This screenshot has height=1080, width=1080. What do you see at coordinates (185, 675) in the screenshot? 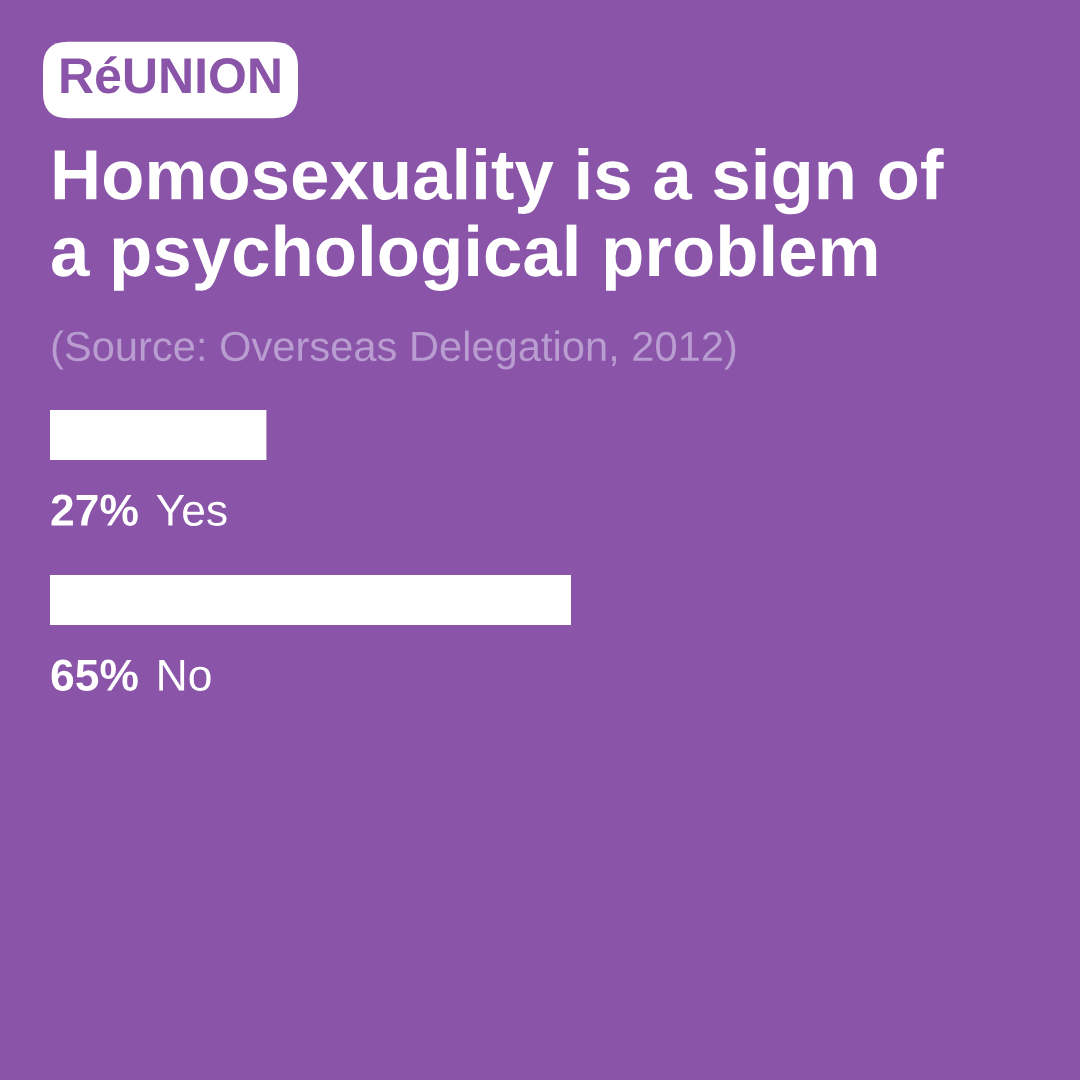
I see `y-tick-label: No` at bounding box center [185, 675].